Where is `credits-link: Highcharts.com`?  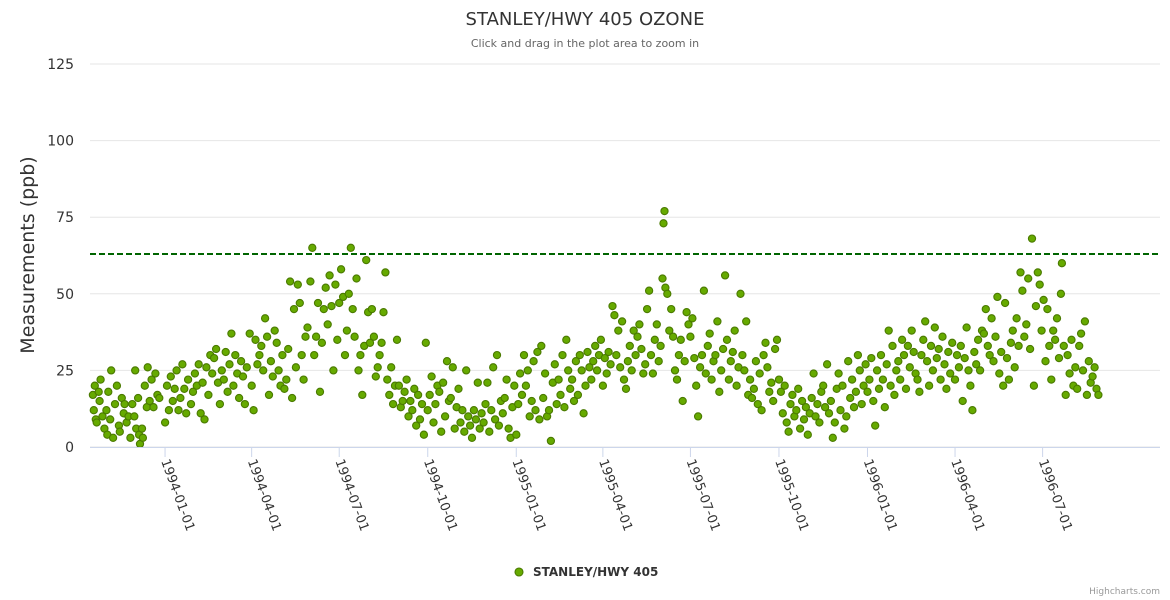 credits-link: Highcharts.com is located at coordinates (1124, 592).